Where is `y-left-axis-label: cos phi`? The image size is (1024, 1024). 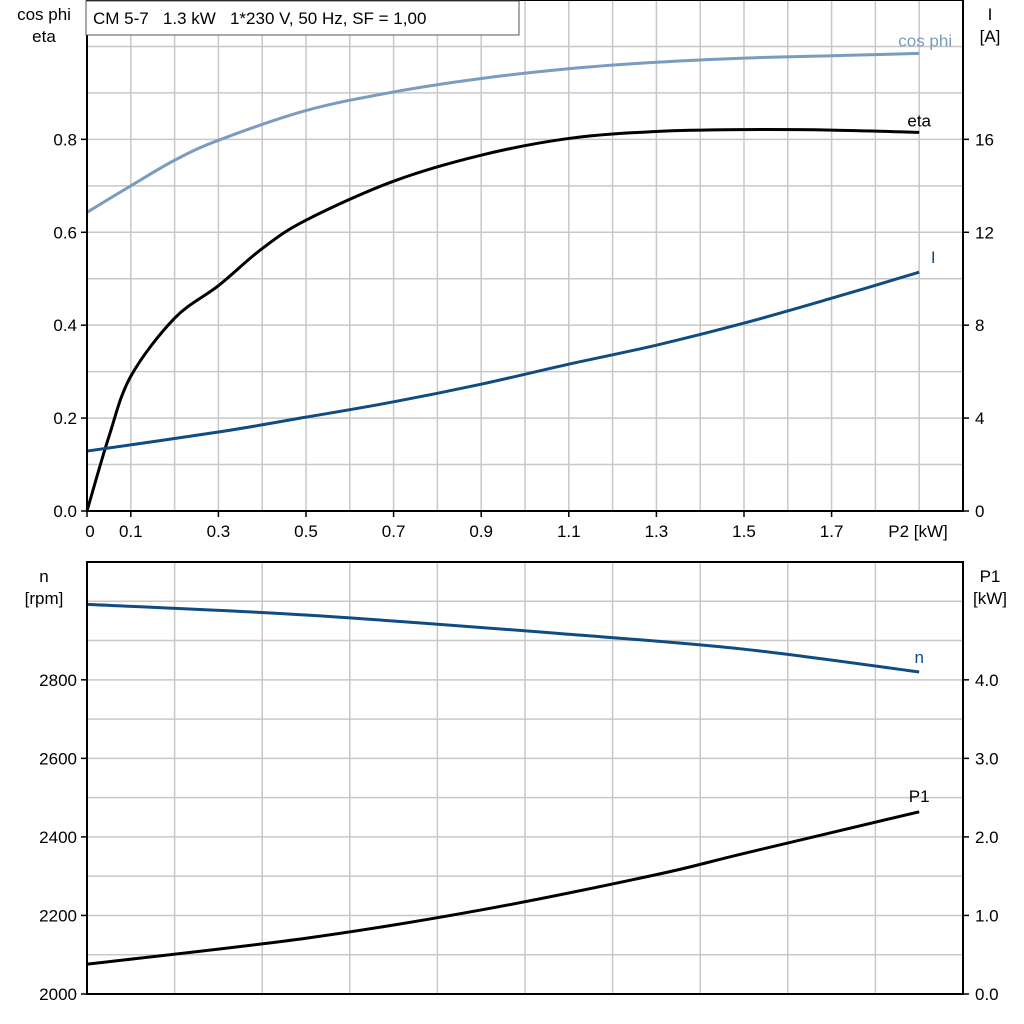 y-left-axis-label: cos phi is located at coordinates (44, 14).